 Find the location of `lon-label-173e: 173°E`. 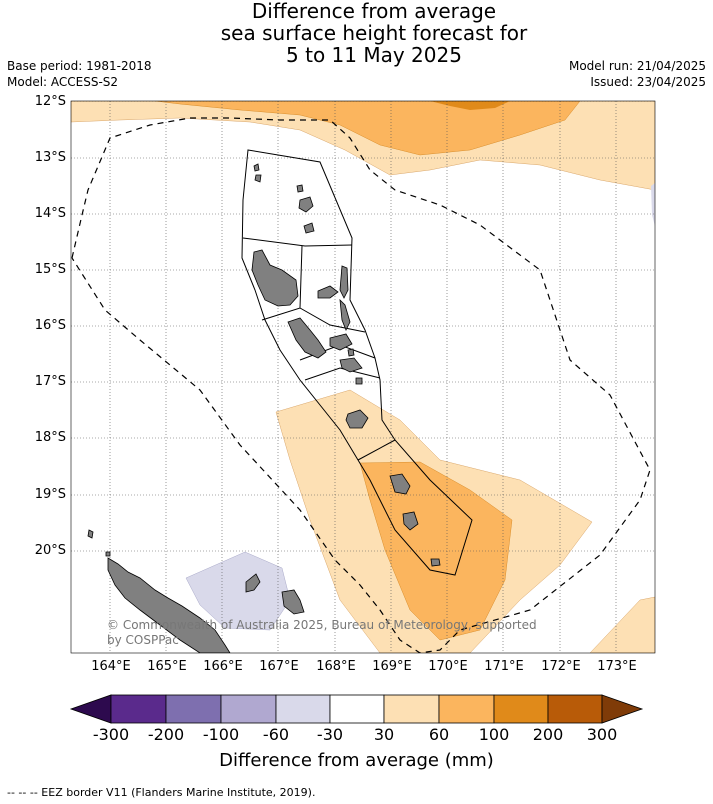

lon-label-173e: 173°E is located at coordinates (617, 666).